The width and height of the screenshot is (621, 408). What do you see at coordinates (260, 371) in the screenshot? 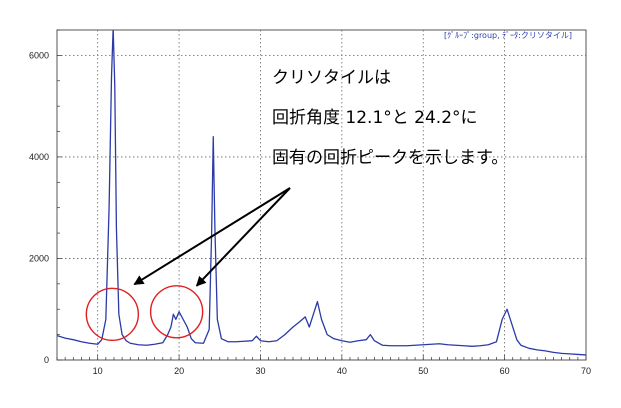
I see `x-tick-label: 30` at bounding box center [260, 371].